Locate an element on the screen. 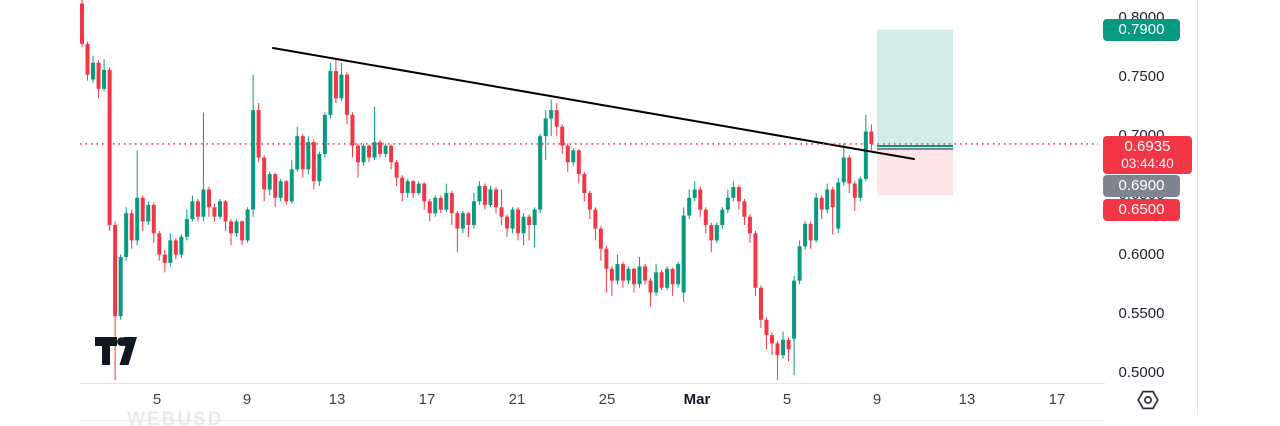  descending-trendline is located at coordinates (593, 103).